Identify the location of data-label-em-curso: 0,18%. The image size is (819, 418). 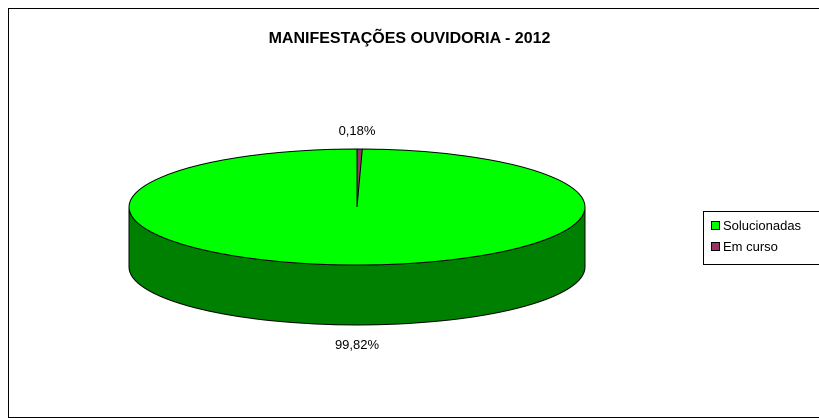
(357, 130).